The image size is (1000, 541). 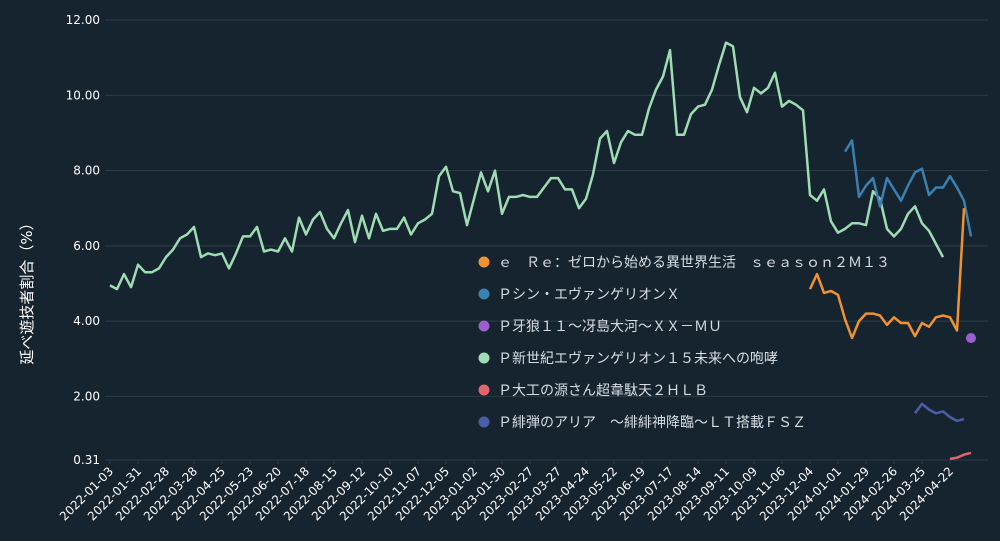 I want to click on y-axis-title: 延べ遊技者割合（%）, so click(x=27, y=289).